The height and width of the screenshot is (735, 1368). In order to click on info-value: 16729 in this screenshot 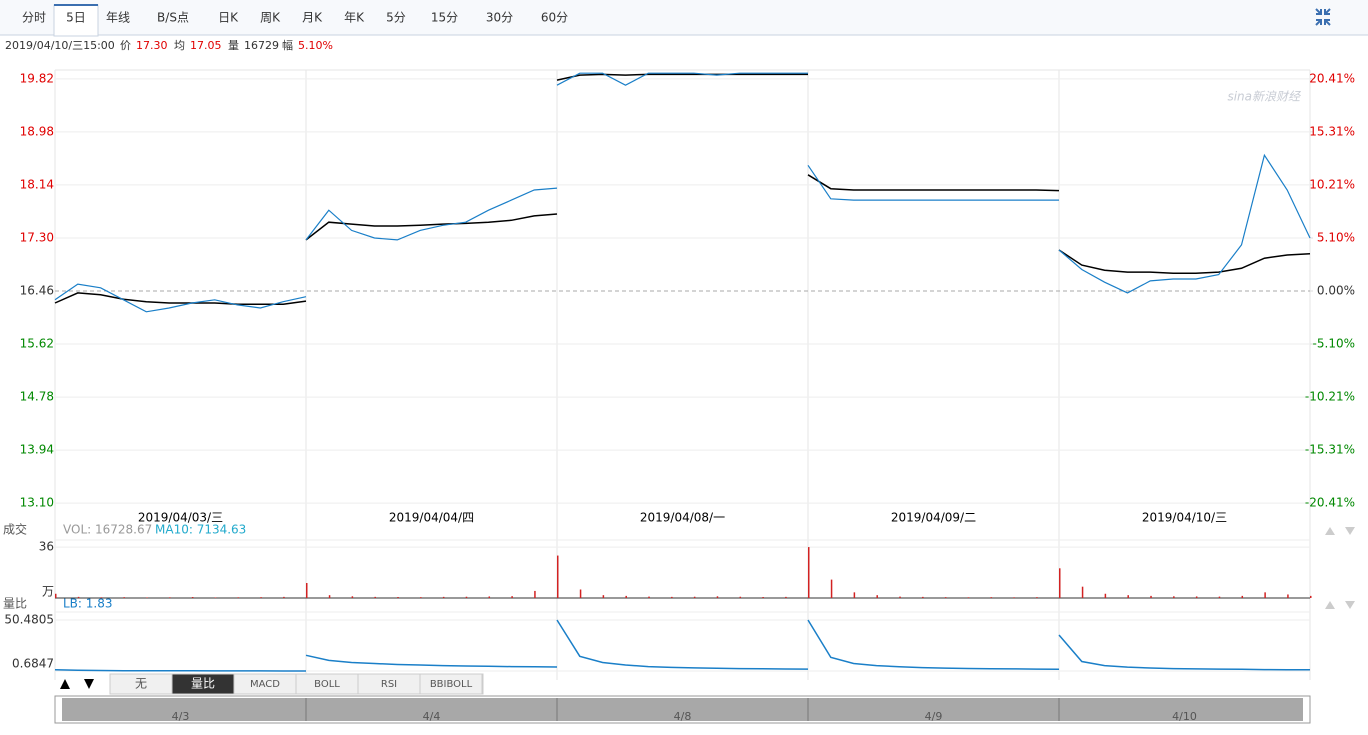, I will do `click(261, 45)`.